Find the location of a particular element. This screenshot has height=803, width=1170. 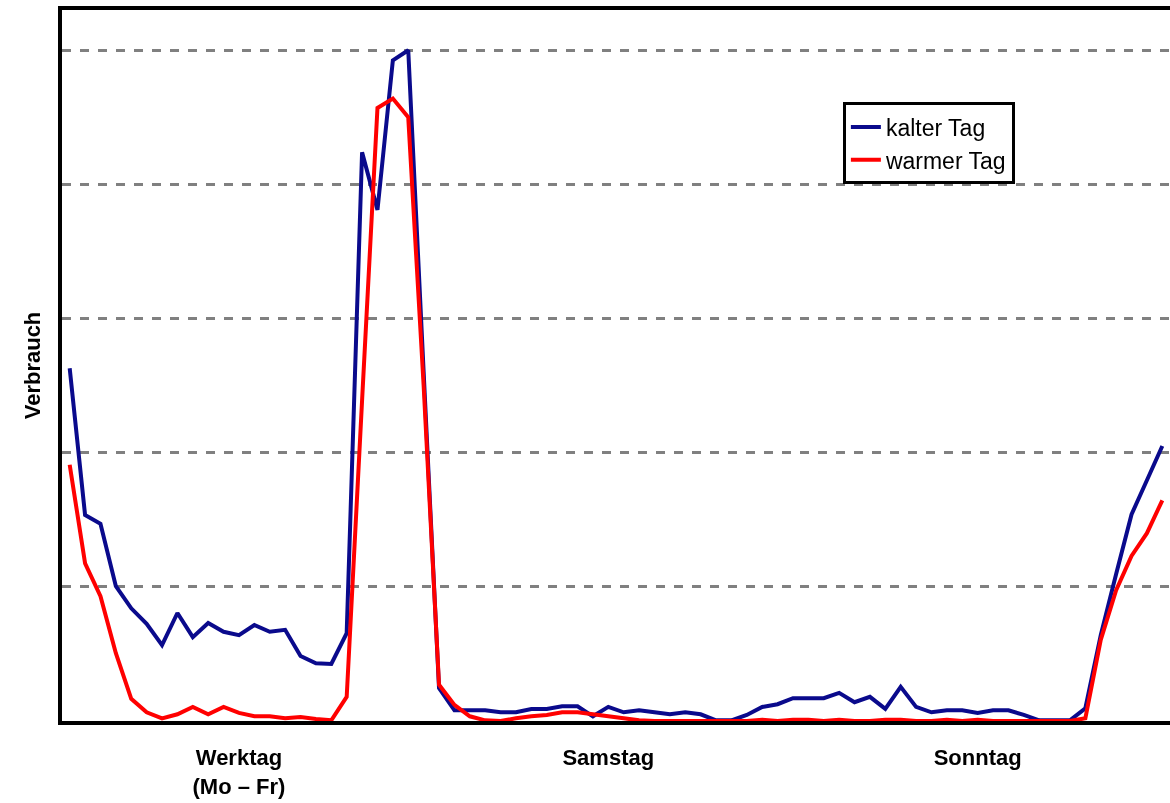

x-tick-label: Sonntag is located at coordinates (977, 758).